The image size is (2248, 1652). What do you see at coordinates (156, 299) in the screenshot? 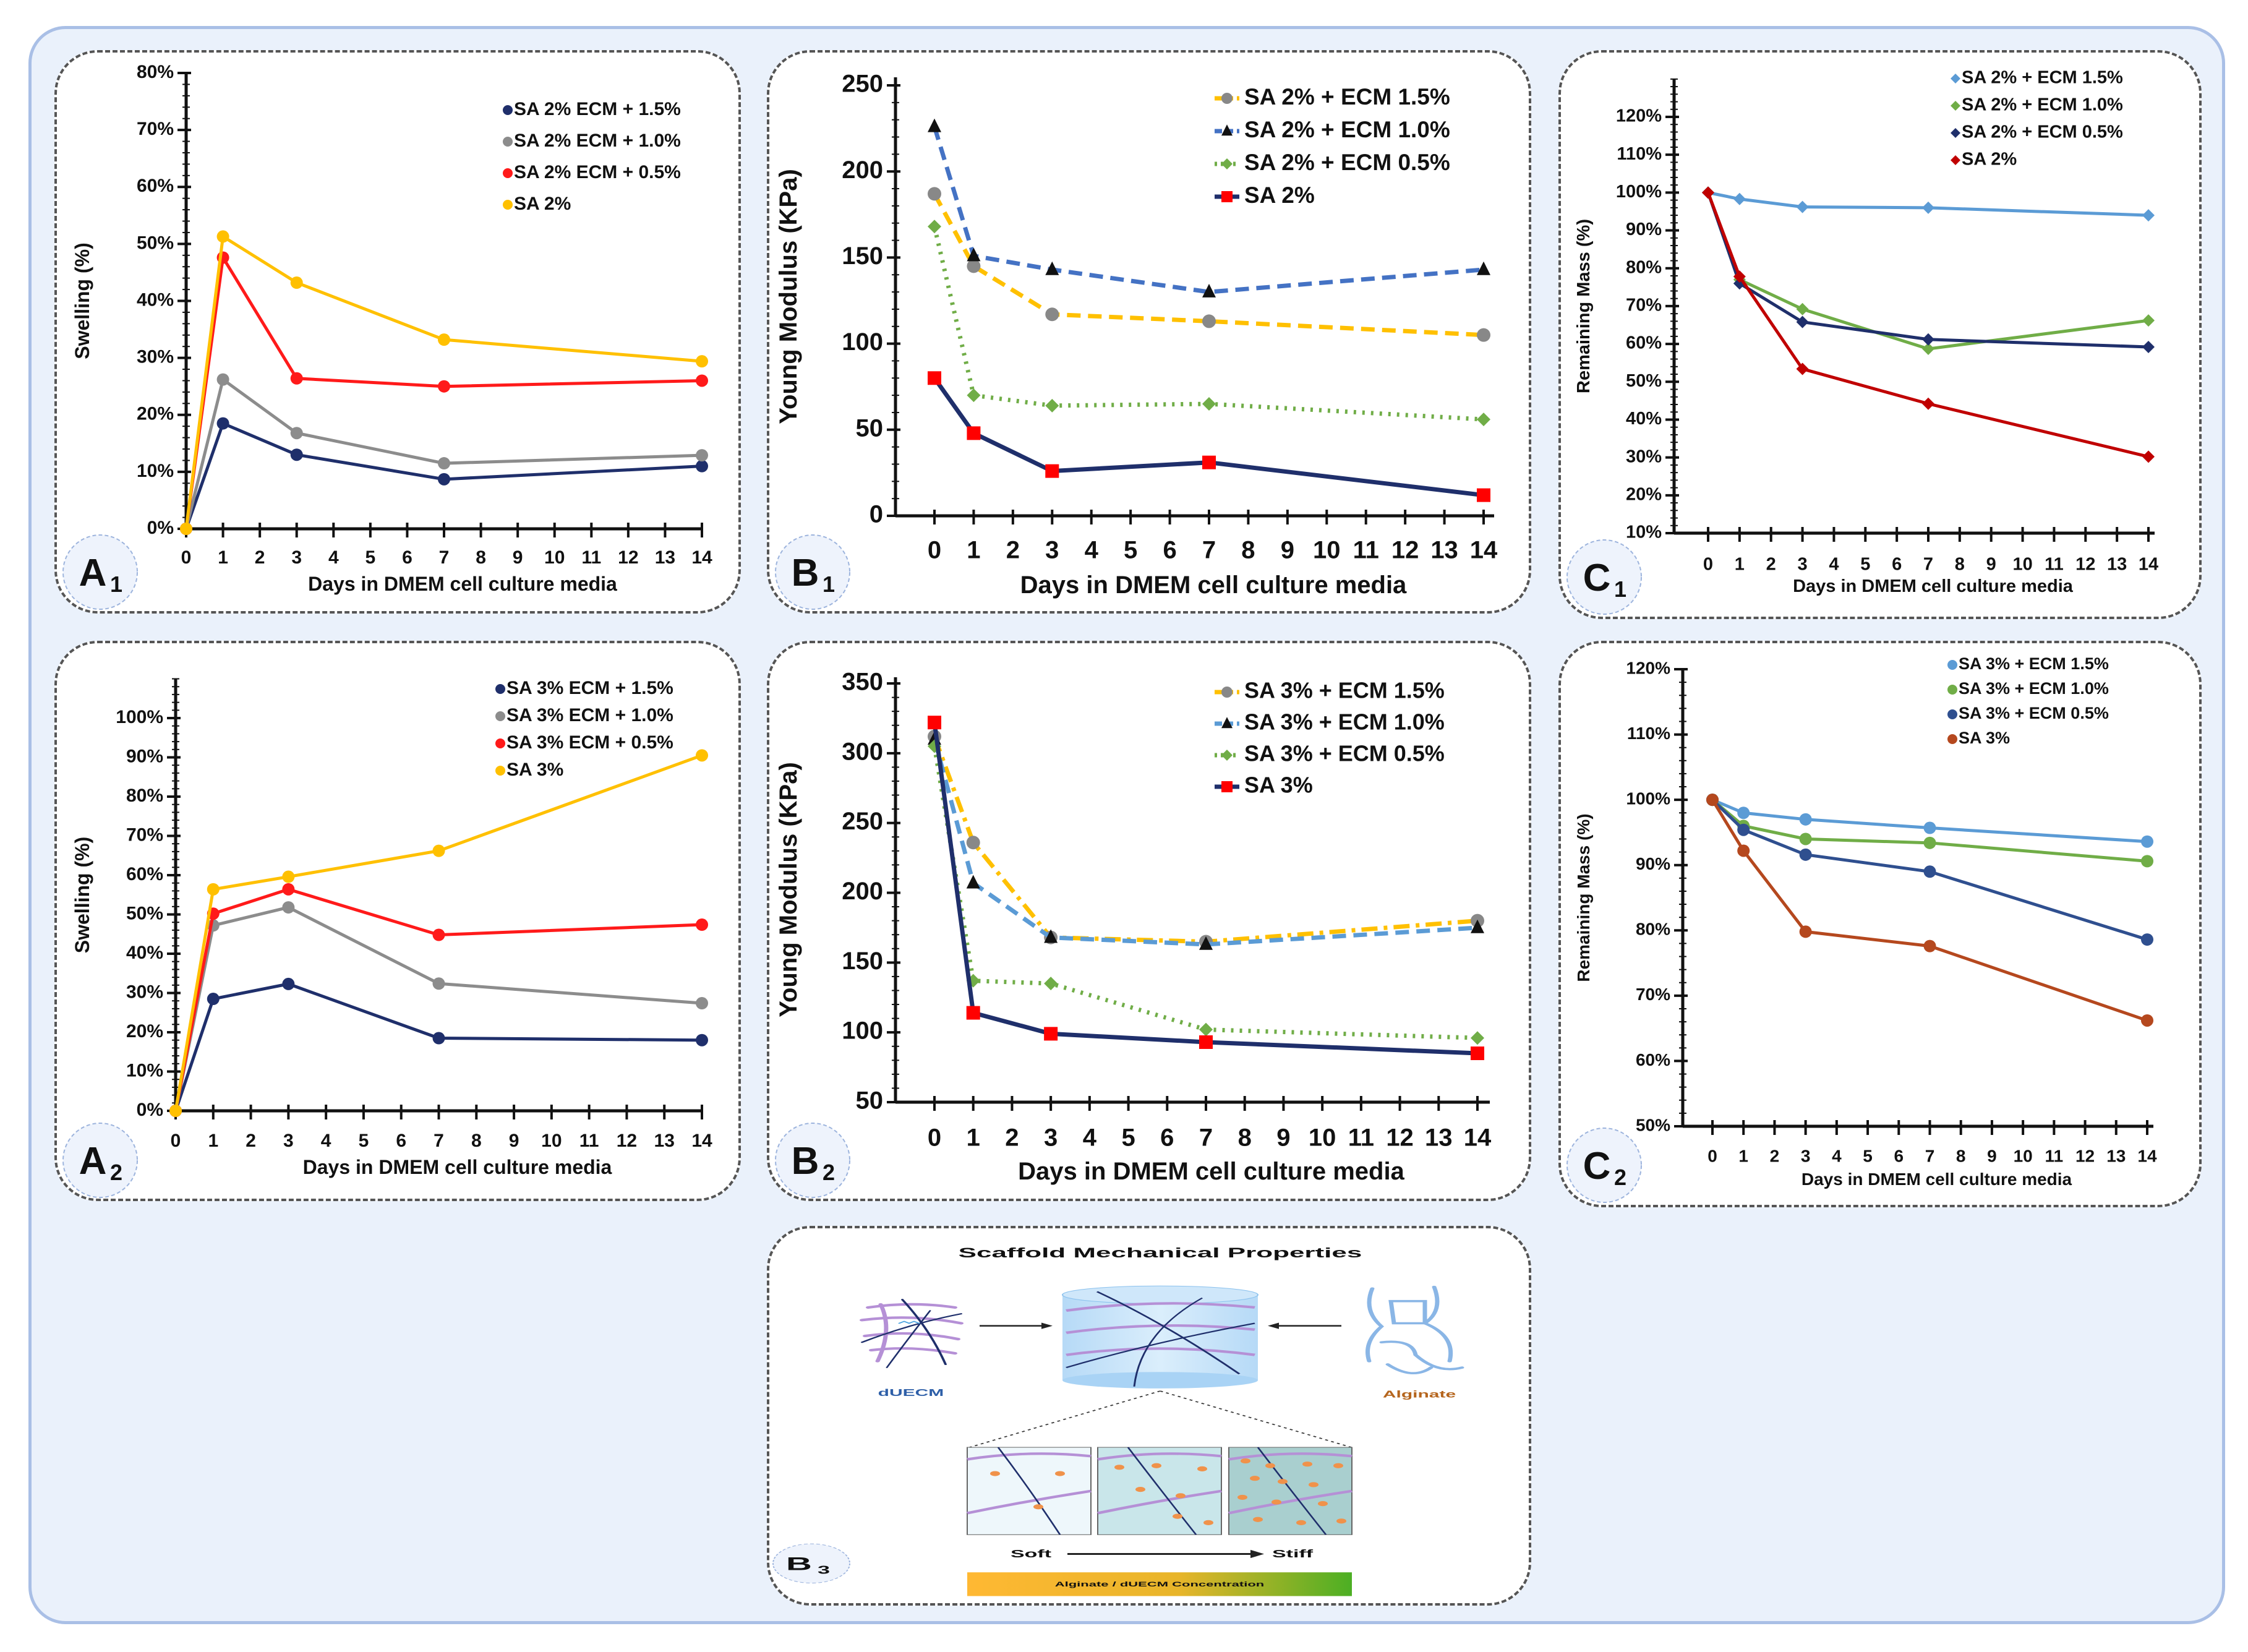
I see `y-tick-label: 40%` at bounding box center [156, 299].